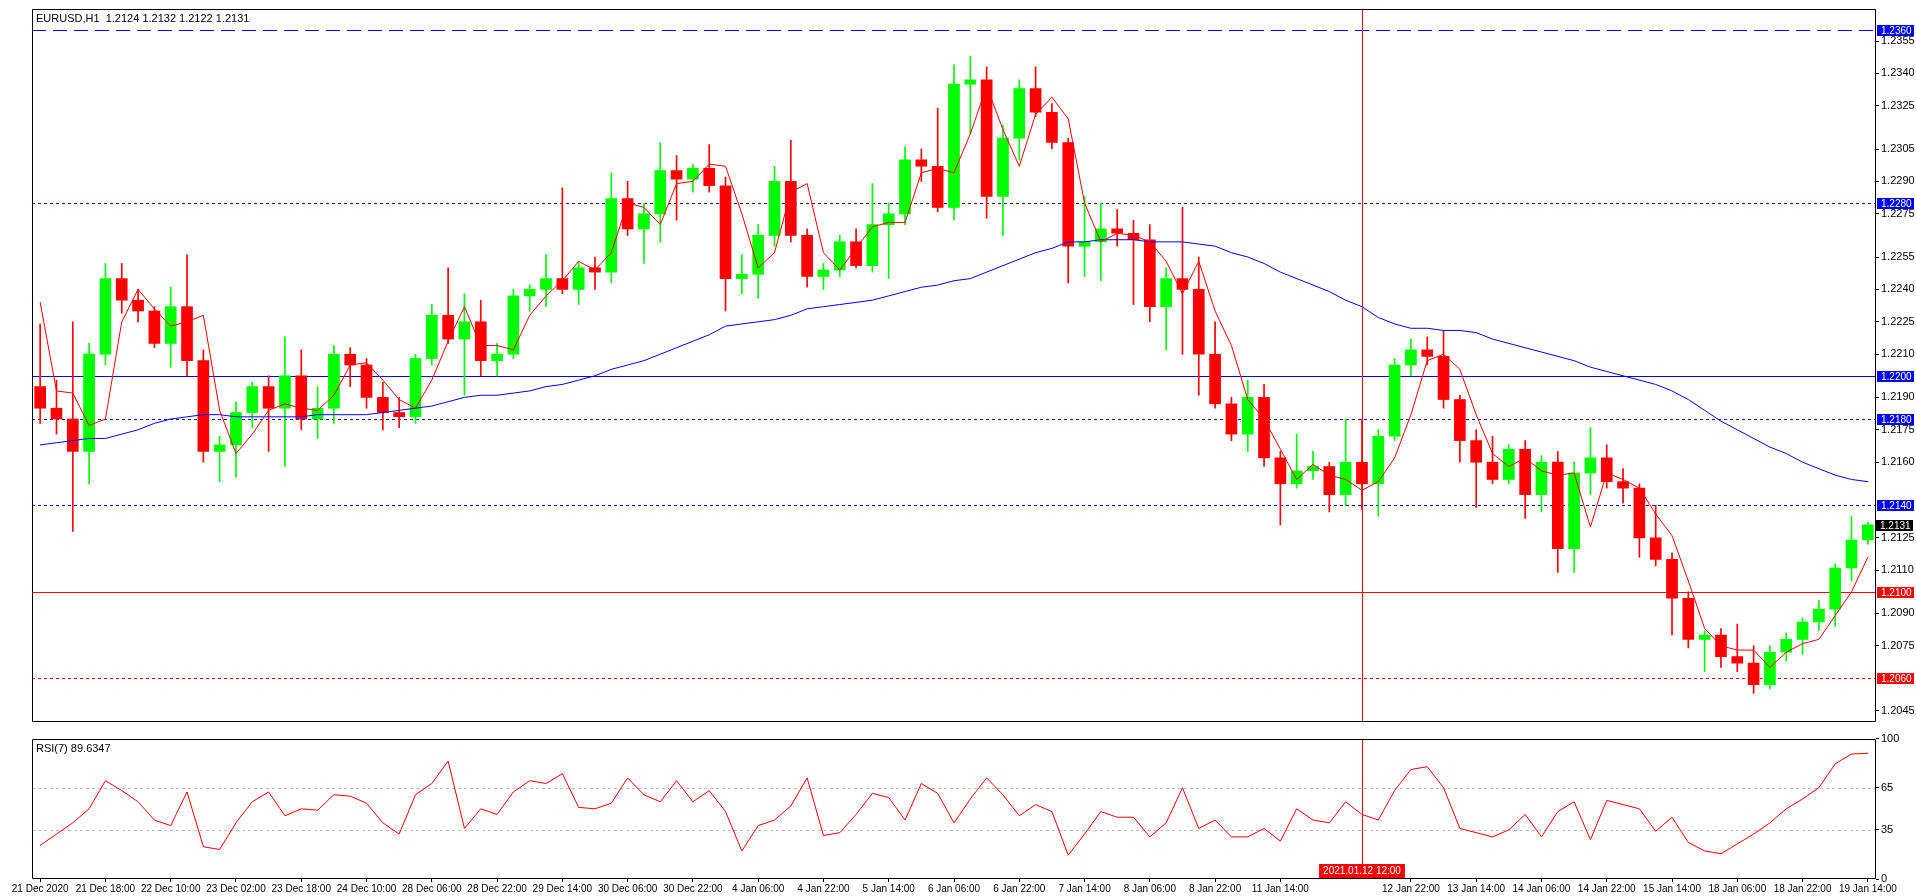  I want to click on x-tick-label: 24 Dec 10:00, so click(366, 888).